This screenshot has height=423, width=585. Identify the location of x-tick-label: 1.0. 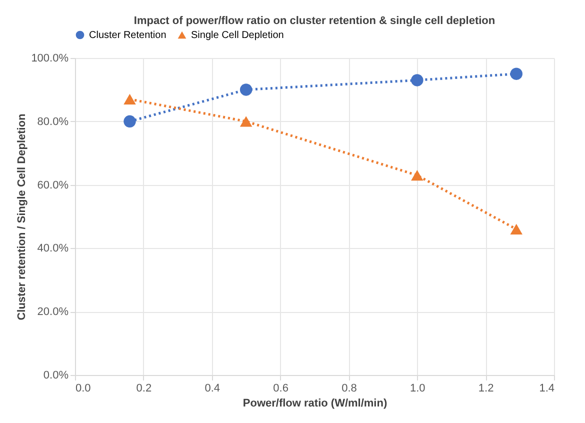
(418, 388).